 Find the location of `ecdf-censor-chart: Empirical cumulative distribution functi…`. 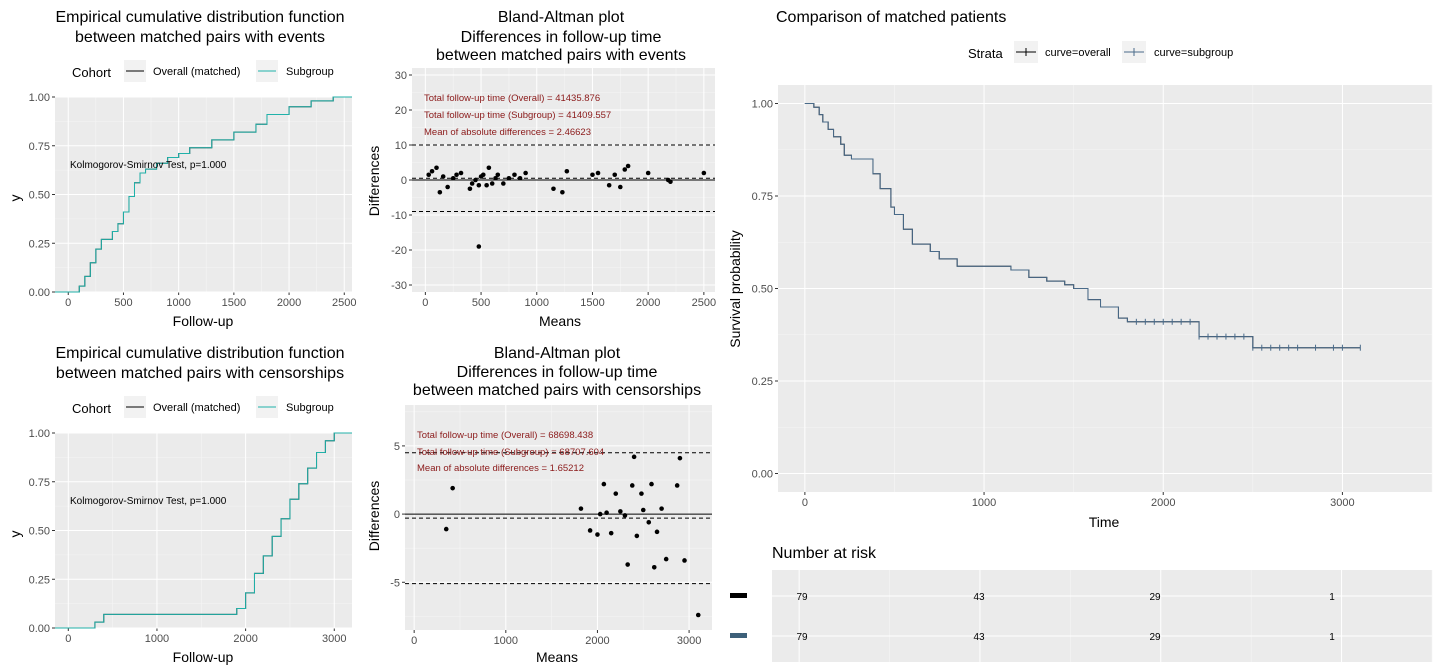

ecdf-censor-chart: Empirical cumulative distribution functi… is located at coordinates (179, 505).